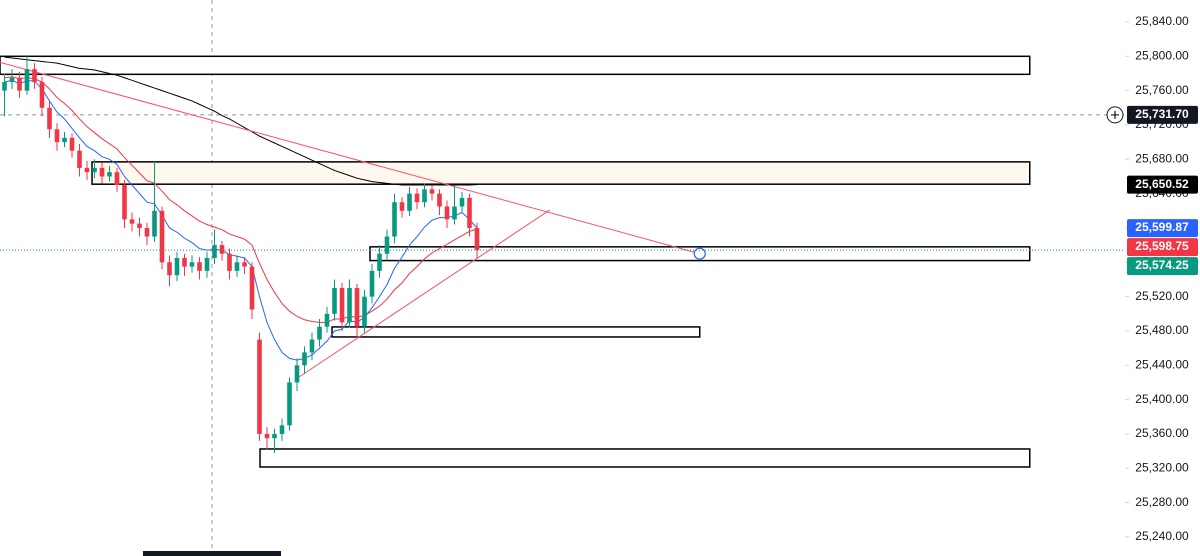  Describe the element at coordinates (1162, 158) in the screenshot. I see `y-tick-label: 25,680.00` at that location.